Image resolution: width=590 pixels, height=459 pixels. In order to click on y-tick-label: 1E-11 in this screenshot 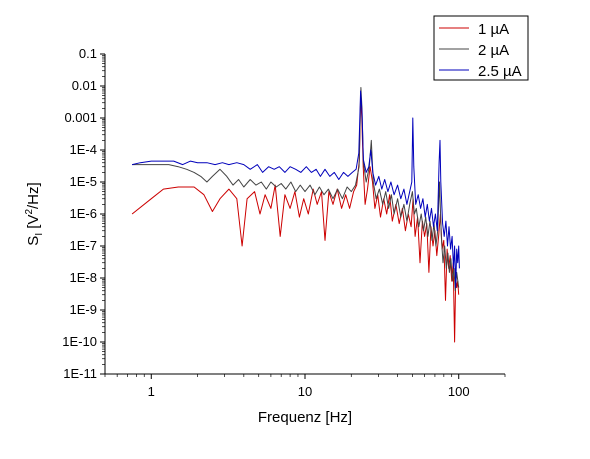, I will do `click(80, 373)`.